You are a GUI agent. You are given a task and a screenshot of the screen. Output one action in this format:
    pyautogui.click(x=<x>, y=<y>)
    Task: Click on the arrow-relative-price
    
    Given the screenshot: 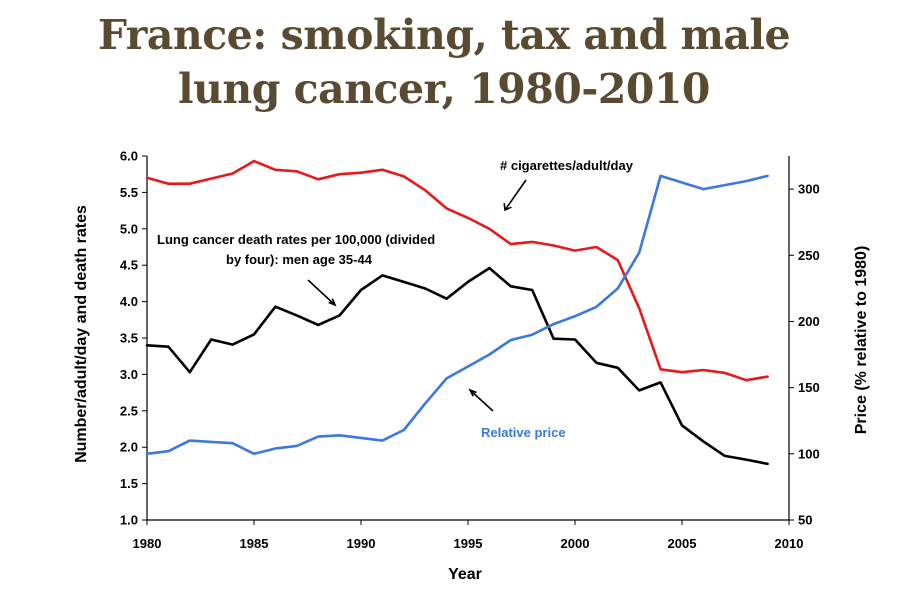 What is the action you would take?
    pyautogui.click(x=481, y=400)
    